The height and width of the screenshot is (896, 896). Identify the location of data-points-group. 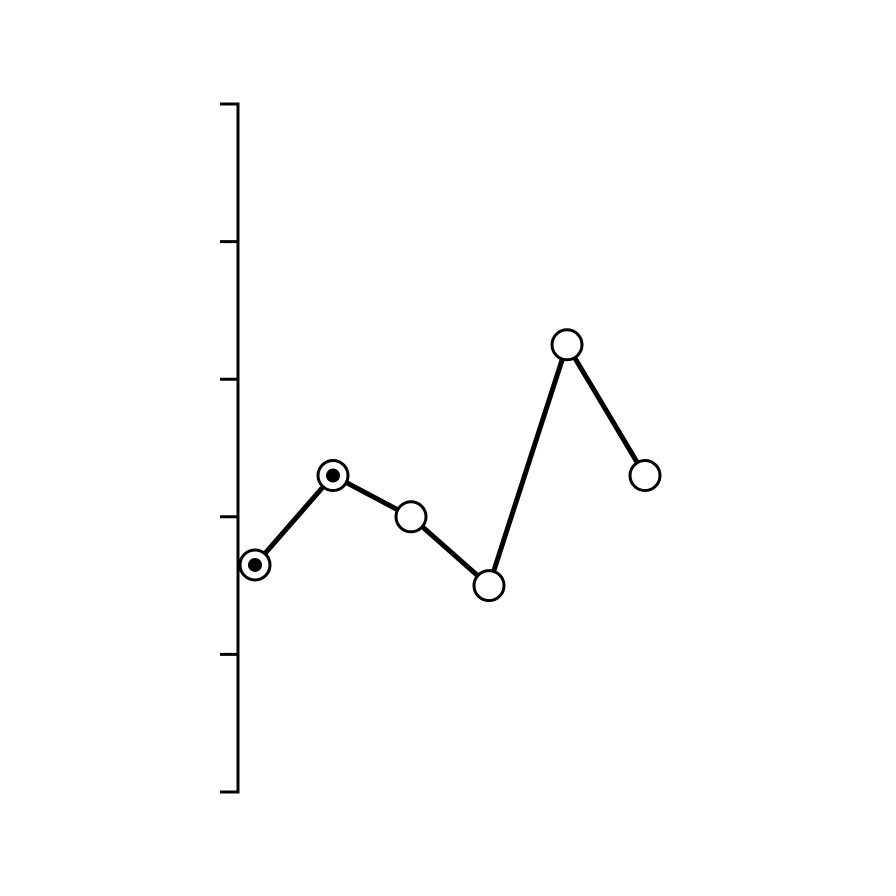
(450, 465).